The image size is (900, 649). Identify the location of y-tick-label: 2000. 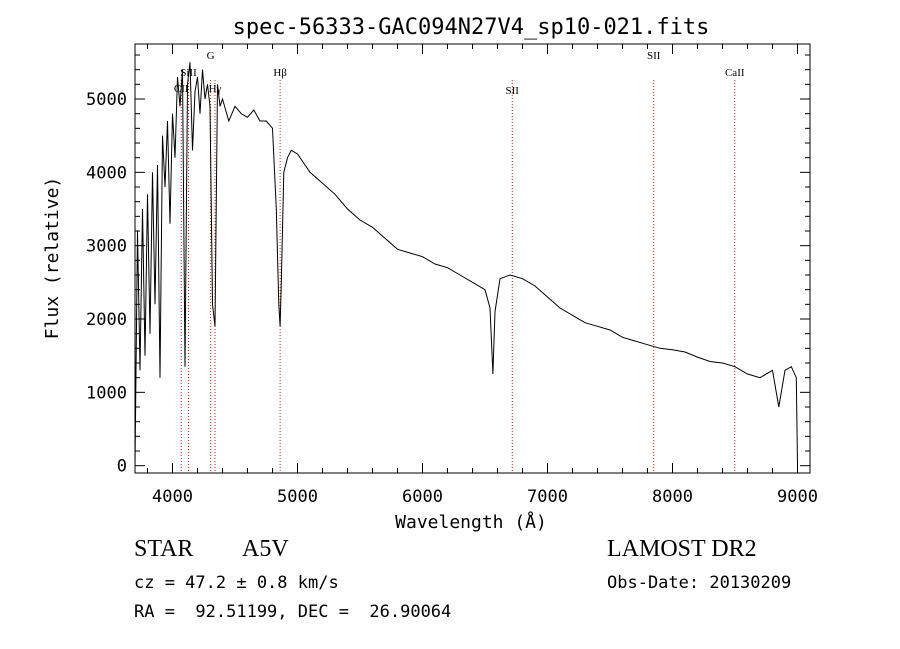
(106, 320).